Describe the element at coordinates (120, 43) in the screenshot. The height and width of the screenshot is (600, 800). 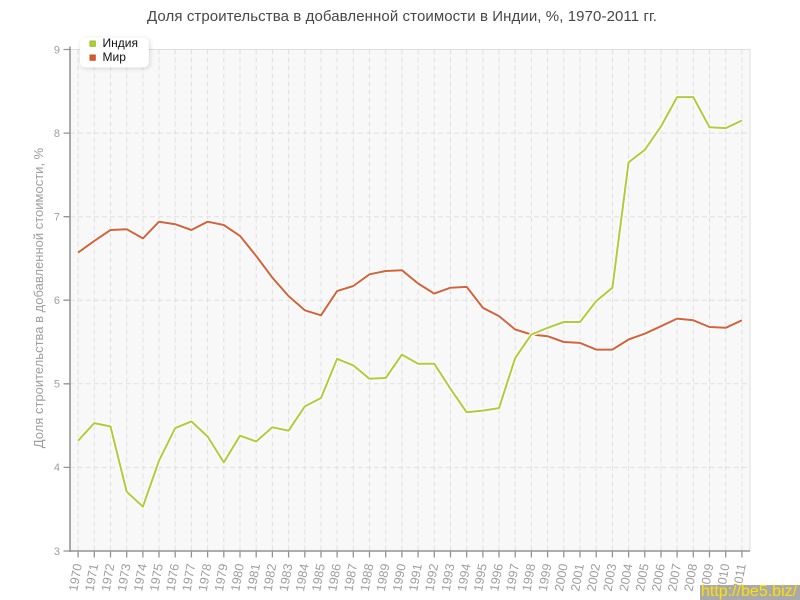
I see `svg-text: Индия` at that location.